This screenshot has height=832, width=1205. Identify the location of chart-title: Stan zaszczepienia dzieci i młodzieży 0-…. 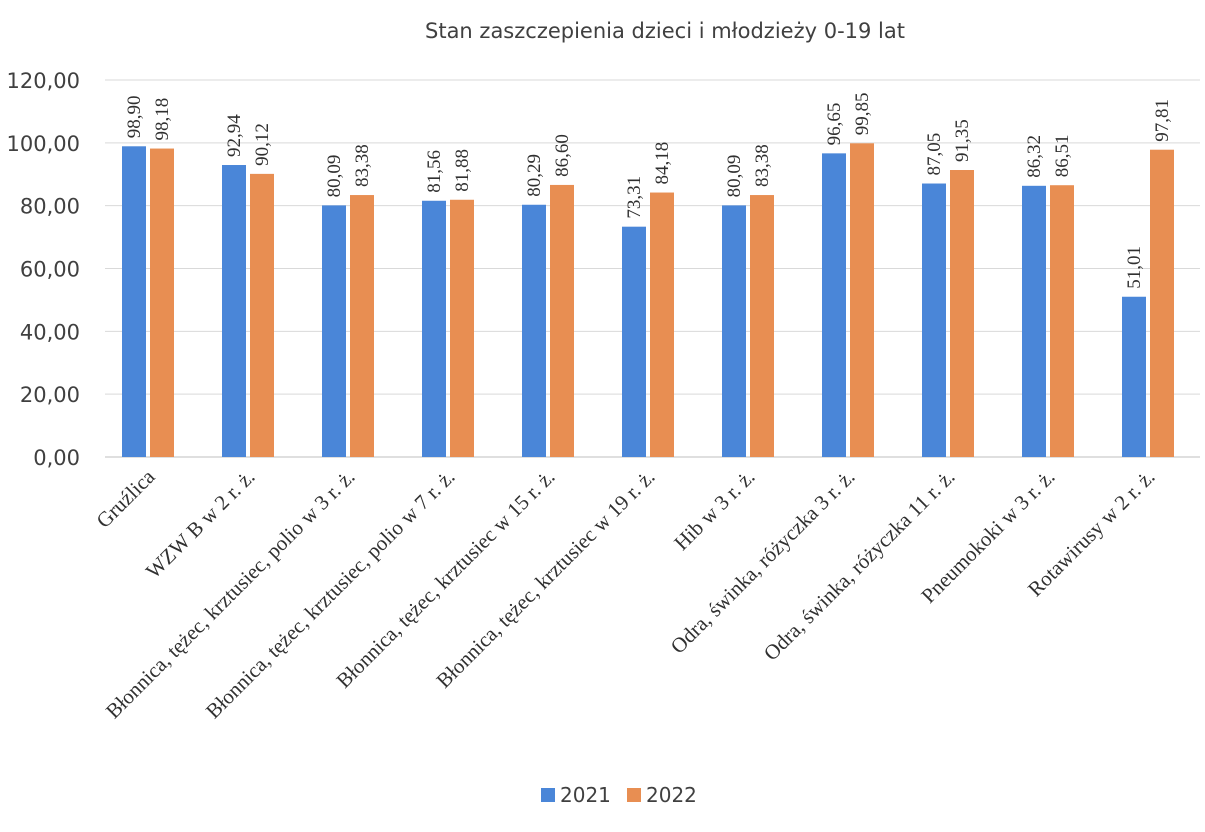
(665, 31).